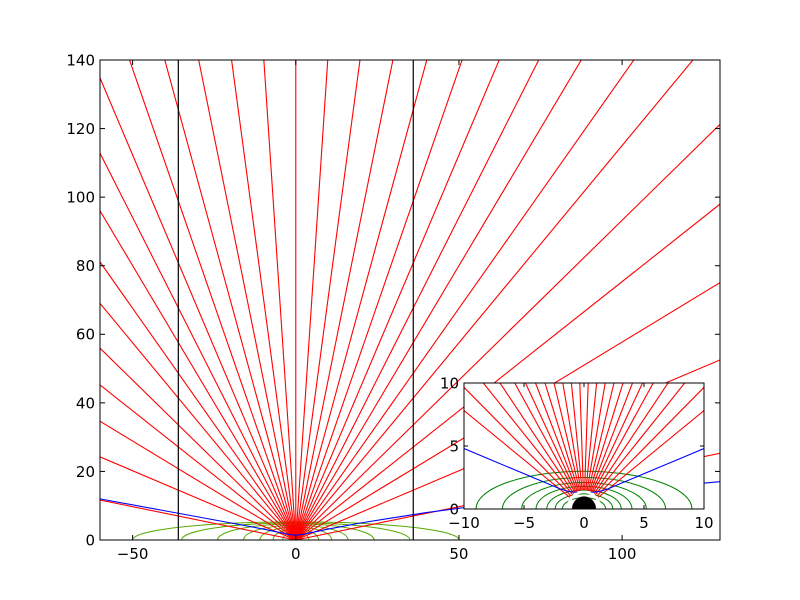 The width and height of the screenshot is (800, 600). What do you see at coordinates (449, 383) in the screenshot?
I see `inset-y-tick-label-2: 10` at bounding box center [449, 383].